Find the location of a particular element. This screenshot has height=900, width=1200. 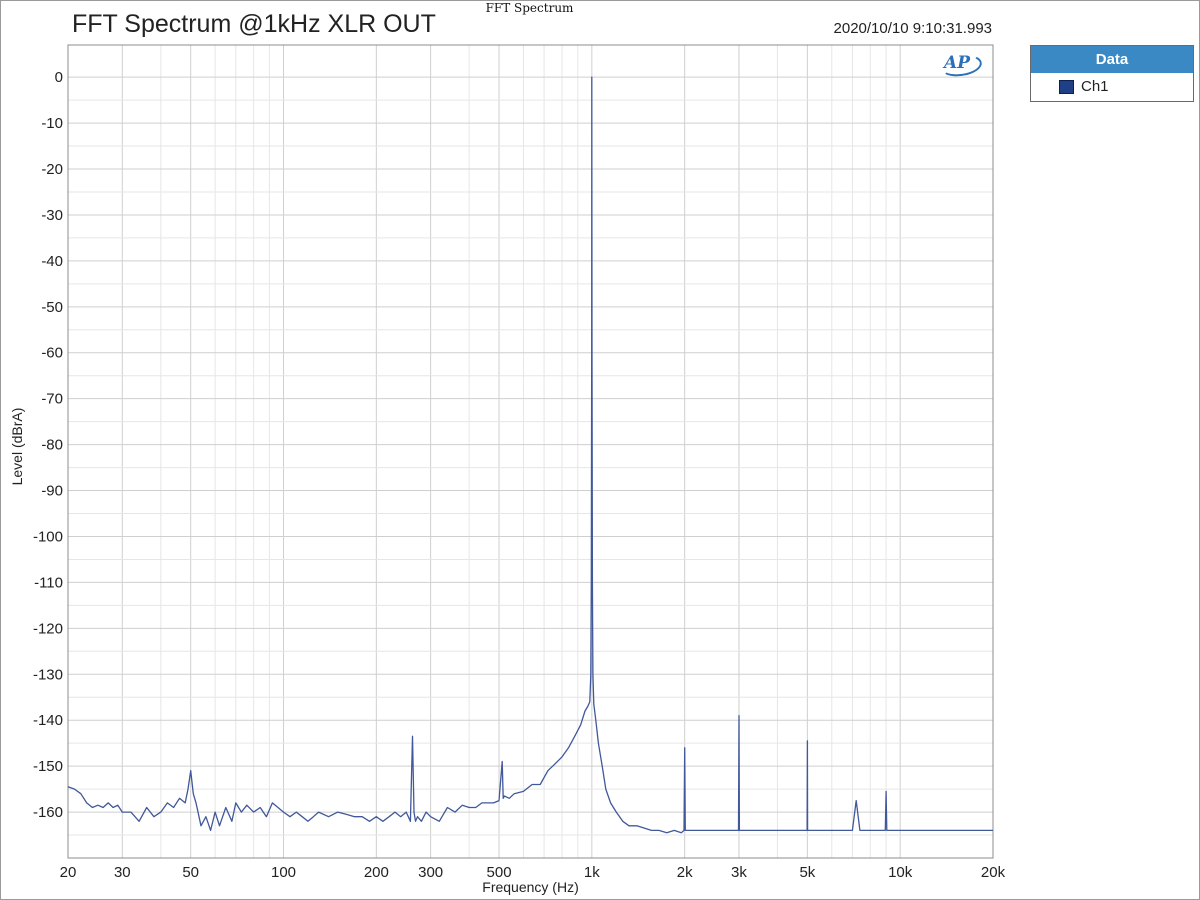

x-tick-label: 200 is located at coordinates (376, 872).